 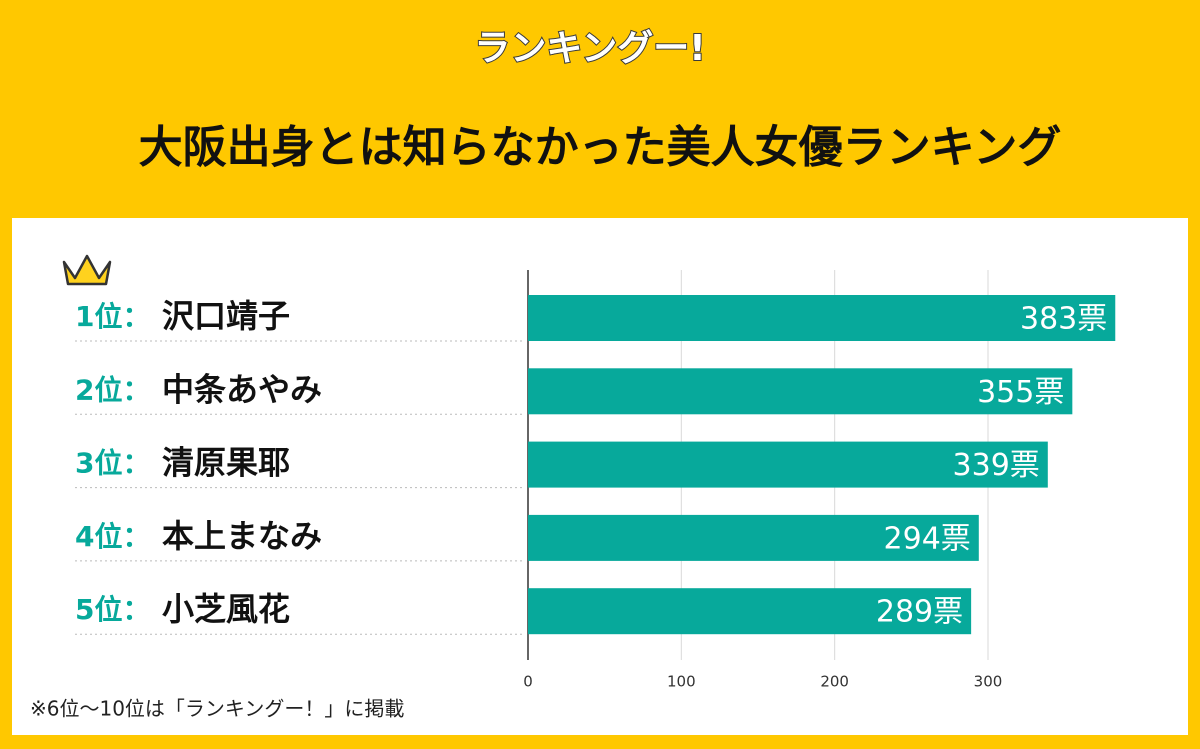 I want to click on x-tick-label: 100, so click(x=681, y=682).